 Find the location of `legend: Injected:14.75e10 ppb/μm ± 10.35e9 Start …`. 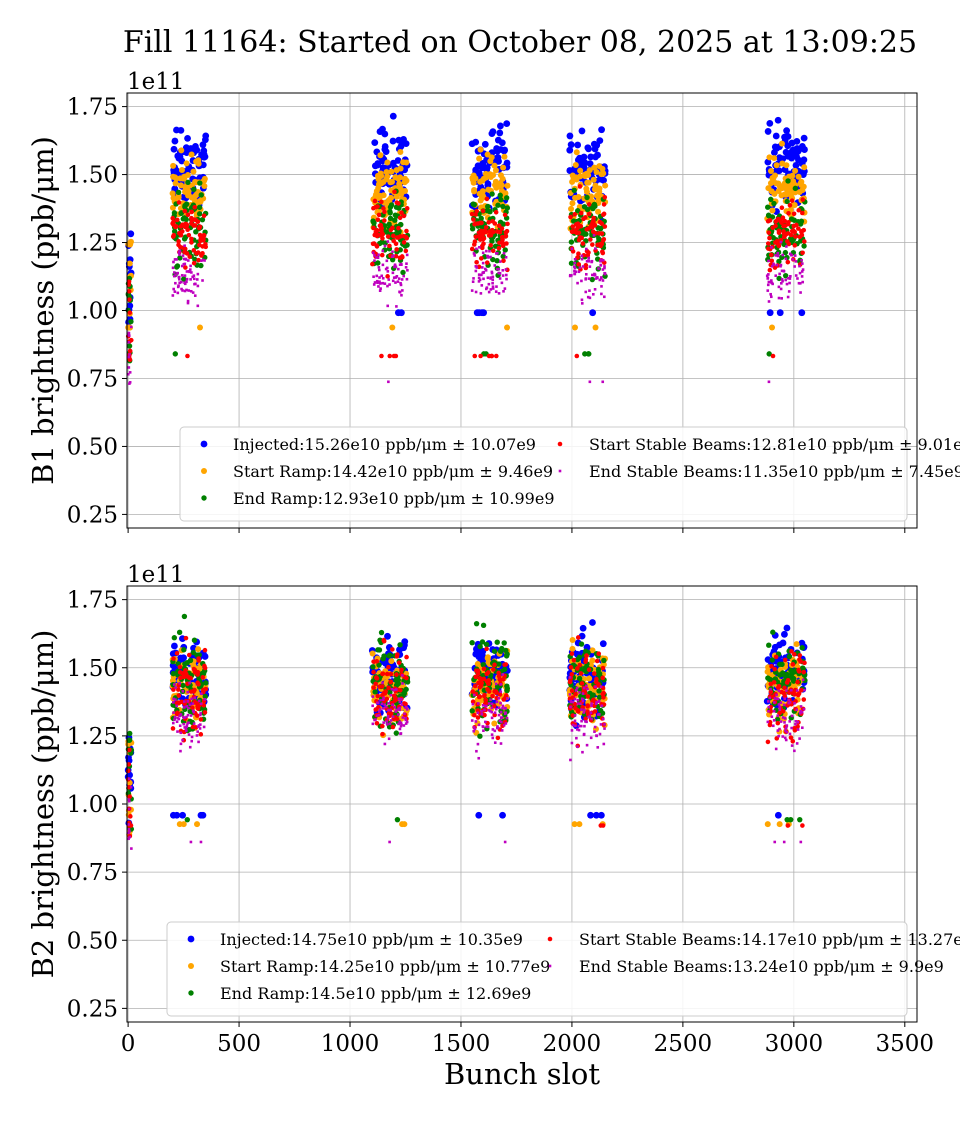

legend: Injected:14.75e10 ppb/μm ± 10.35e9 Start … is located at coordinates (563, 969).